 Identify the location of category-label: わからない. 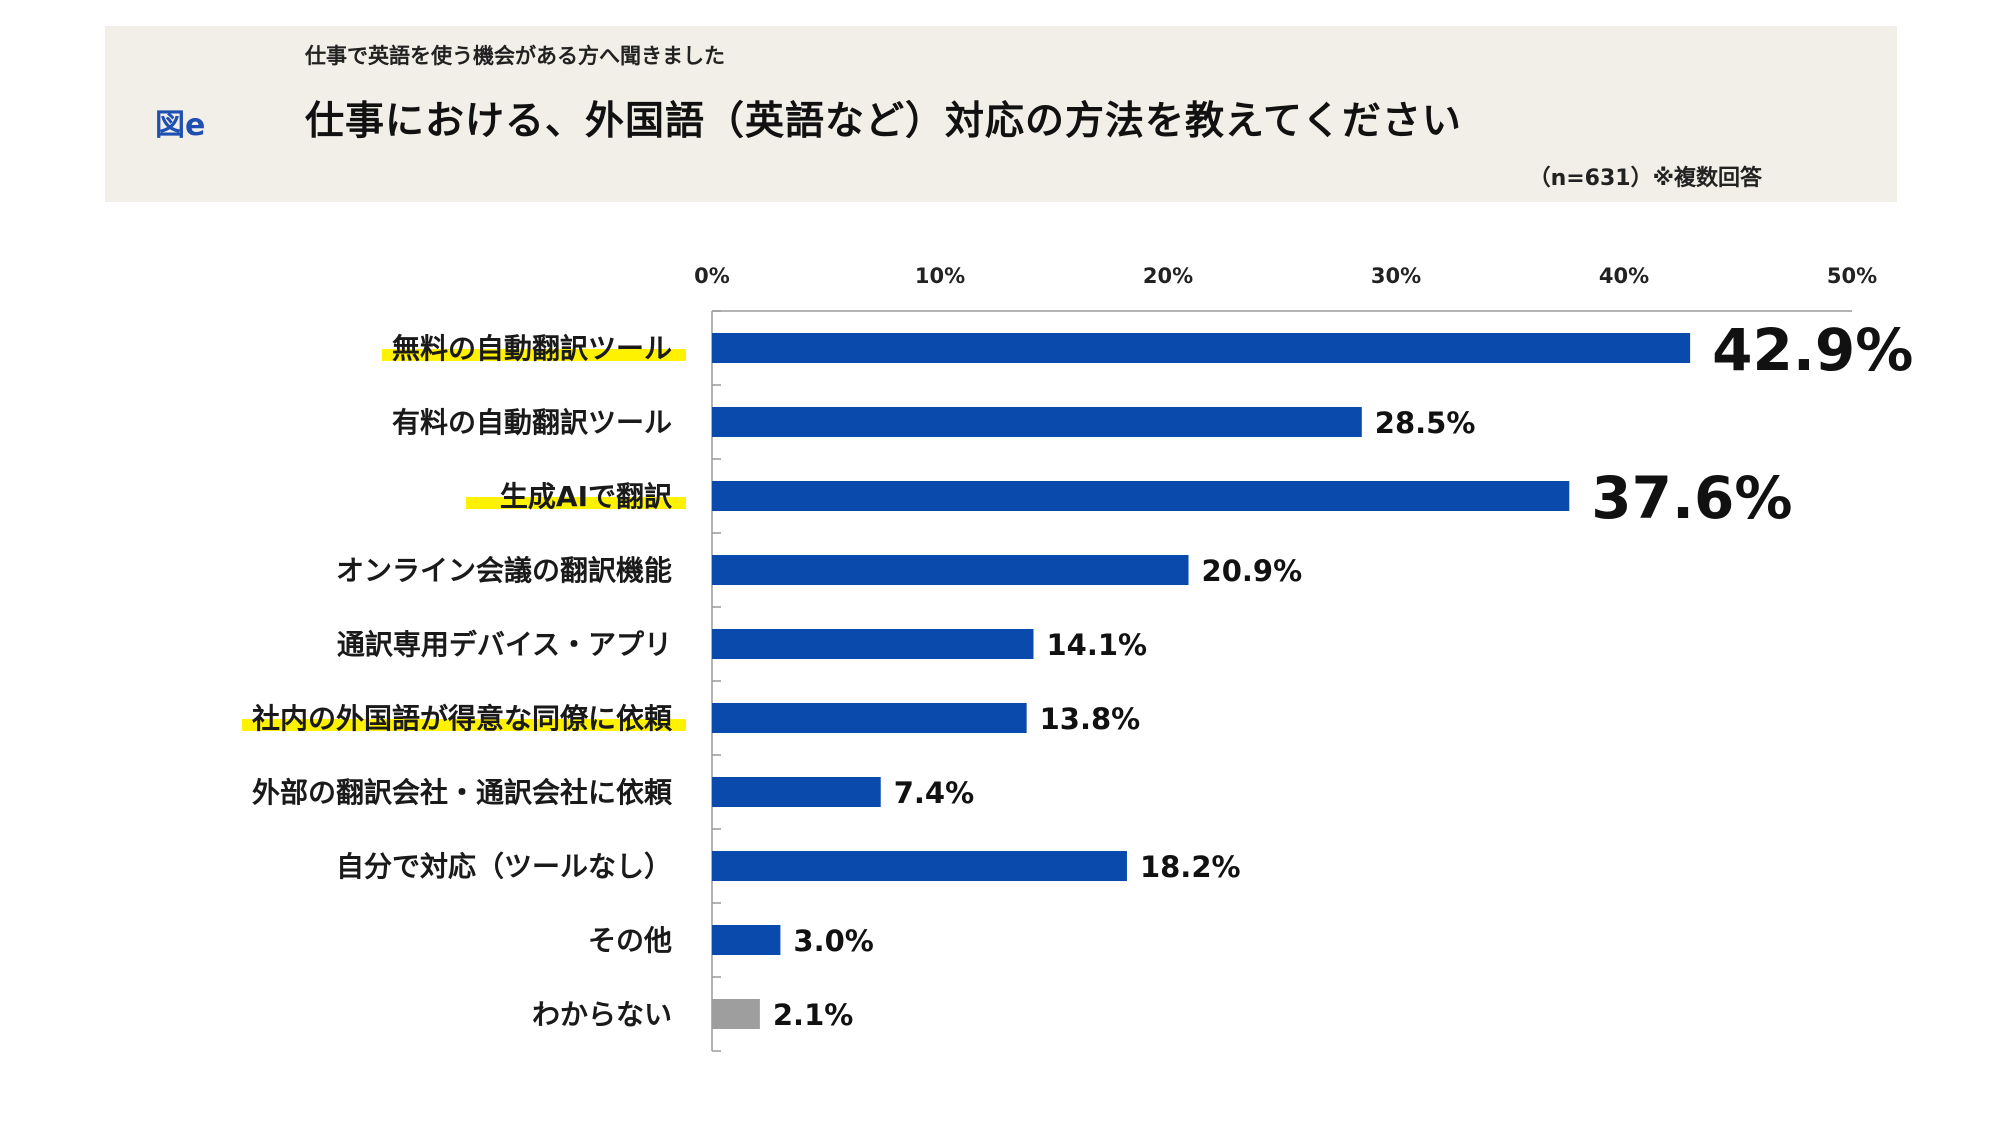
(602, 1014).